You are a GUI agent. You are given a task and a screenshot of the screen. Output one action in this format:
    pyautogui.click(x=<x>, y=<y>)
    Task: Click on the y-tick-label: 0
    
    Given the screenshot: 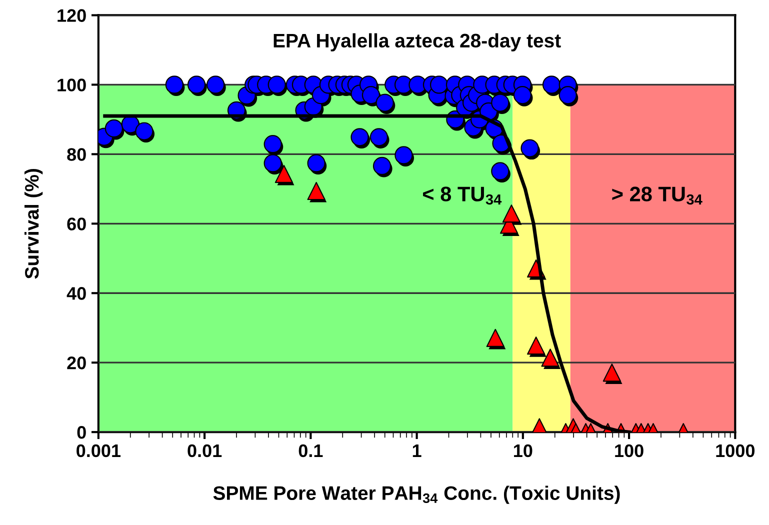 What is the action you would take?
    pyautogui.click(x=81, y=432)
    